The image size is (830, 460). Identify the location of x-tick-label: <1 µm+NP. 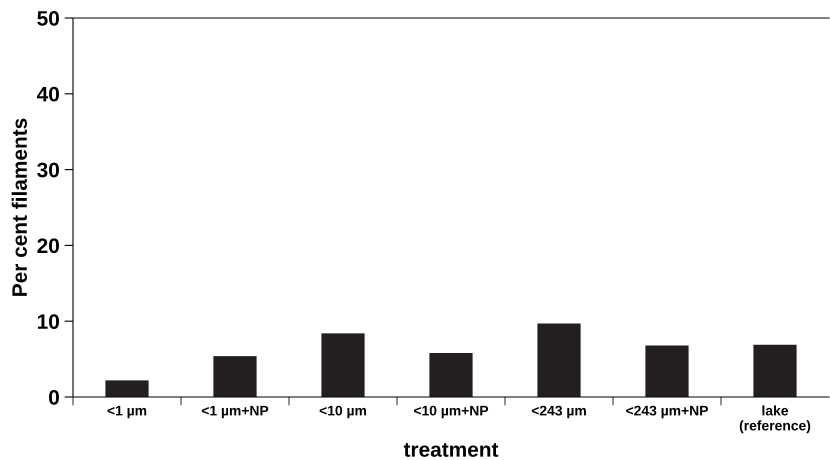
(235, 412).